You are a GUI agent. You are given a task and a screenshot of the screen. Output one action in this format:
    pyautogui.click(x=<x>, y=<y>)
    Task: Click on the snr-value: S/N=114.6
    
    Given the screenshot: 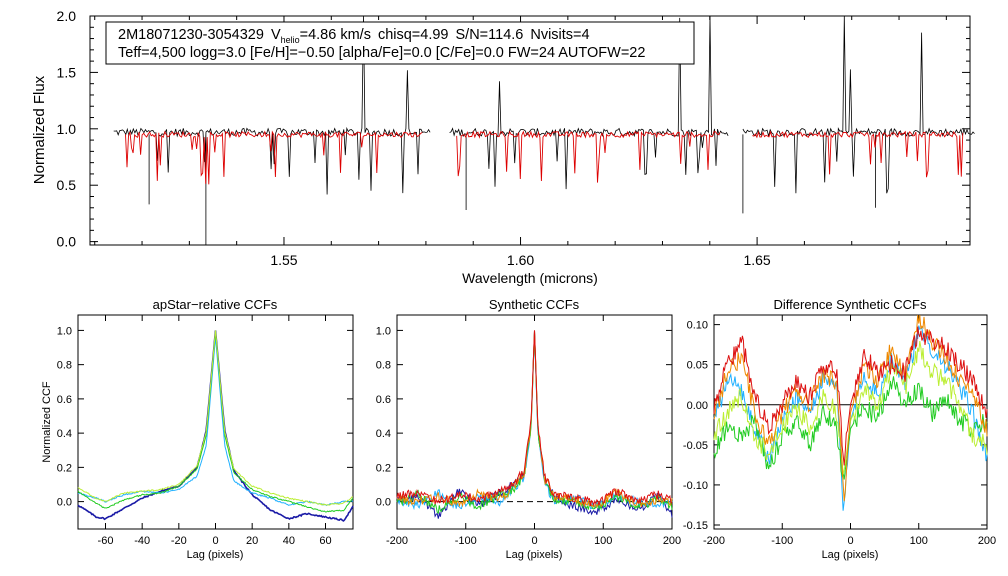 What is the action you would take?
    pyautogui.click(x=490, y=35)
    